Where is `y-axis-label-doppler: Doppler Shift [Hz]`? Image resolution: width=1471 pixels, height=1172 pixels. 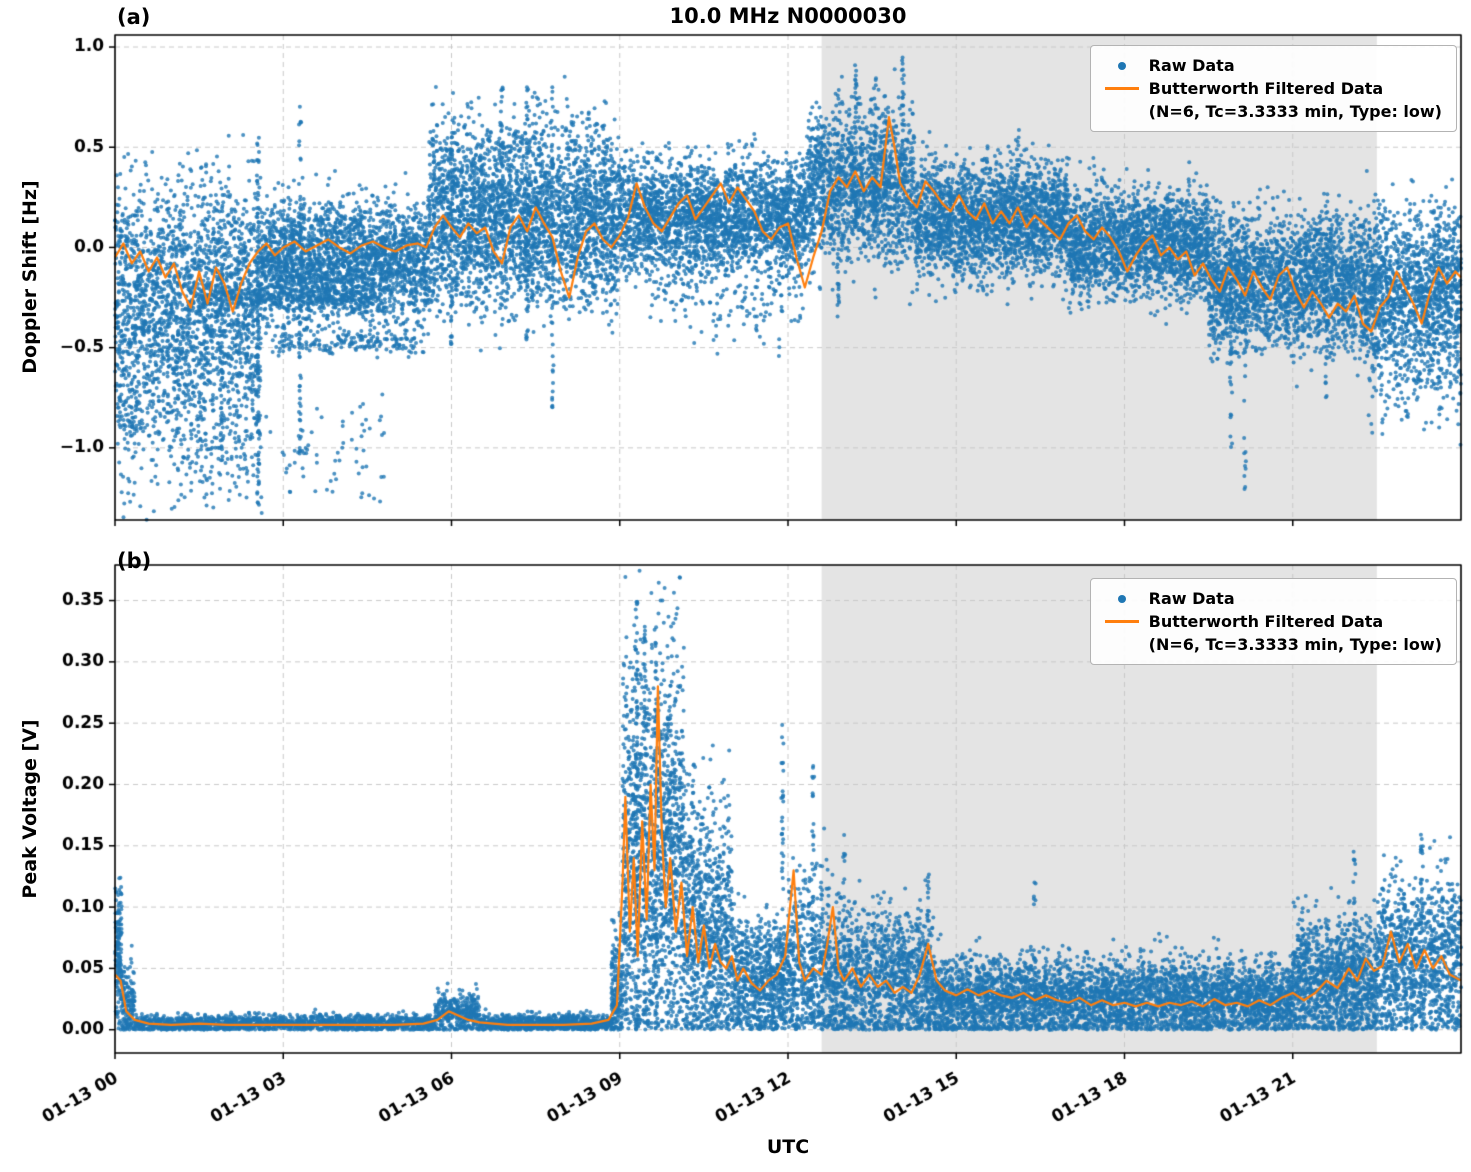 y-axis-label-doppler: Doppler Shift [Hz] is located at coordinates (30, 277).